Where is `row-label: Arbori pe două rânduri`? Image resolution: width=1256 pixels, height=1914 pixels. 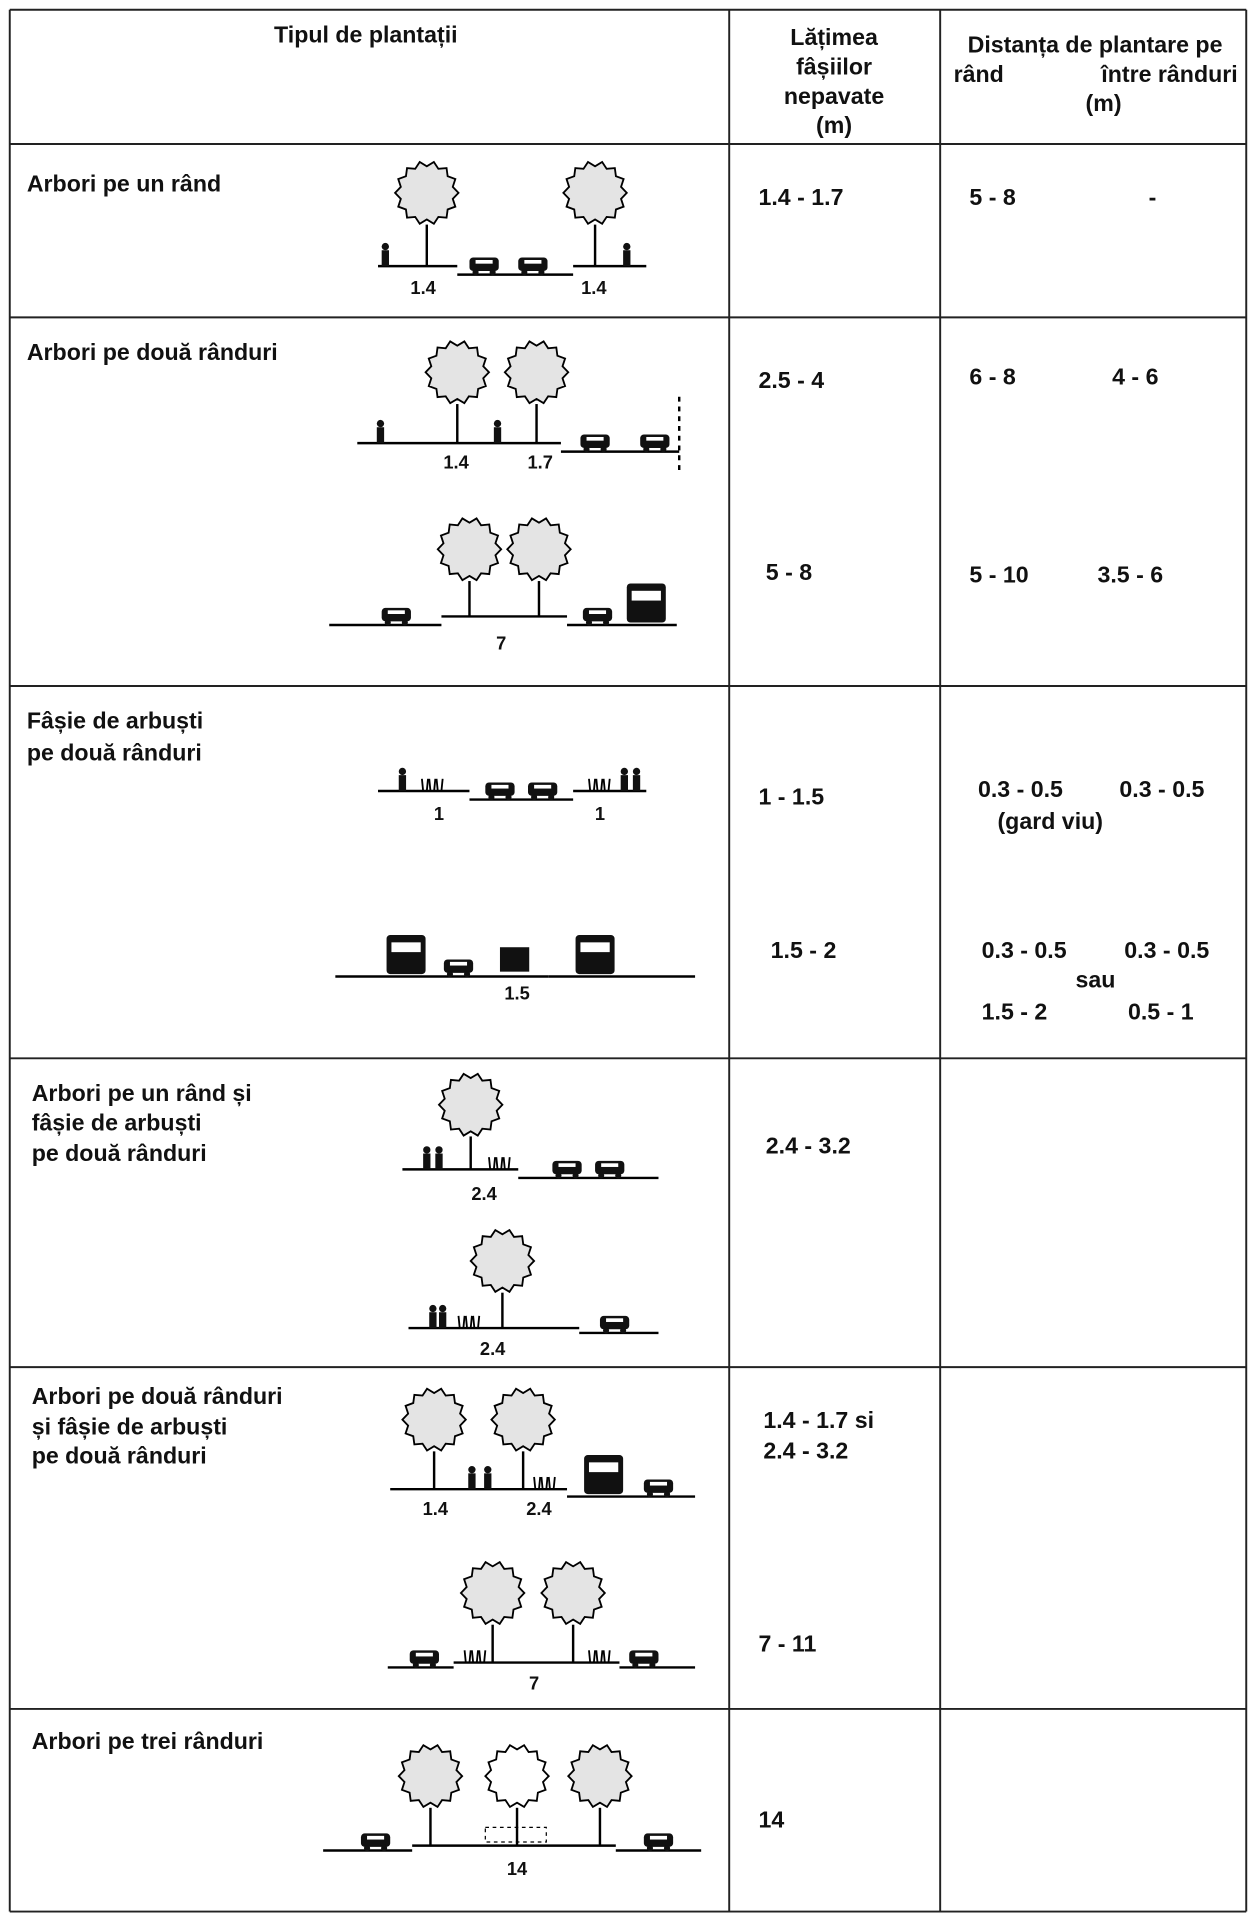
row-label: Arbori pe două rânduri is located at coordinates (152, 352).